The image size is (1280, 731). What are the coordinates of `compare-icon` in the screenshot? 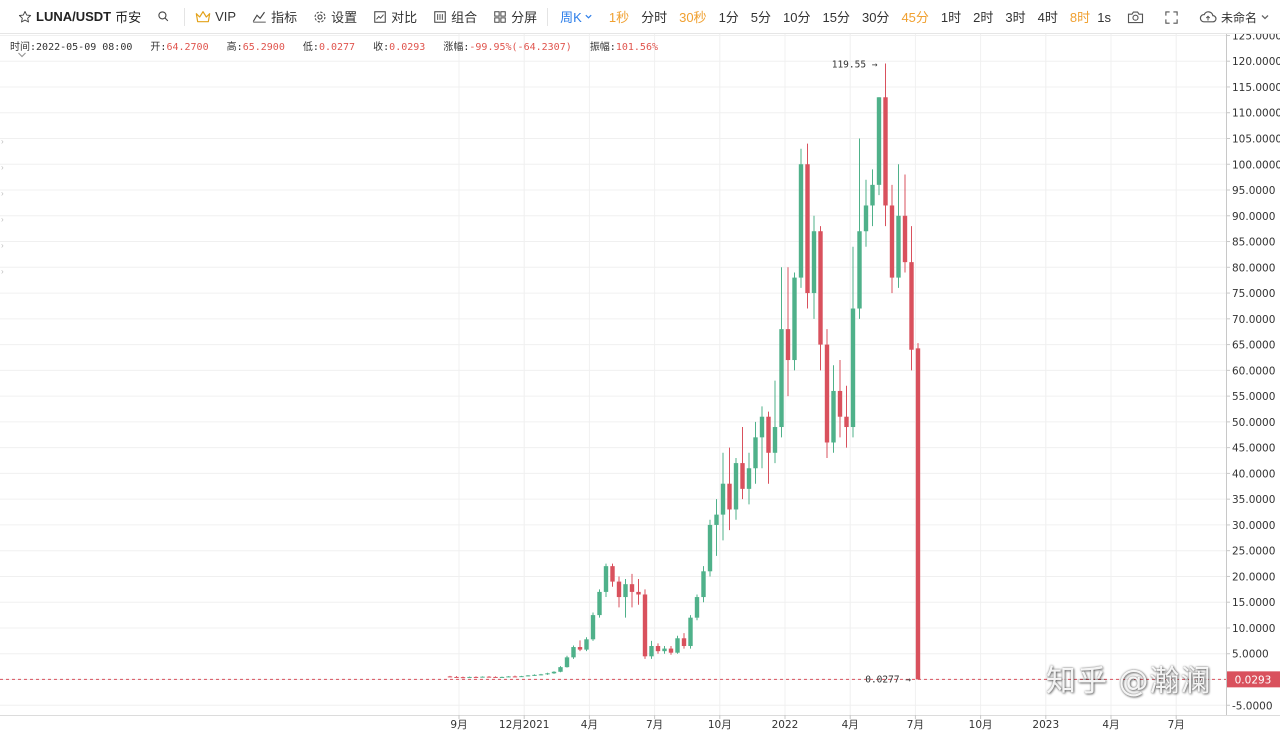 It's located at (380, 16).